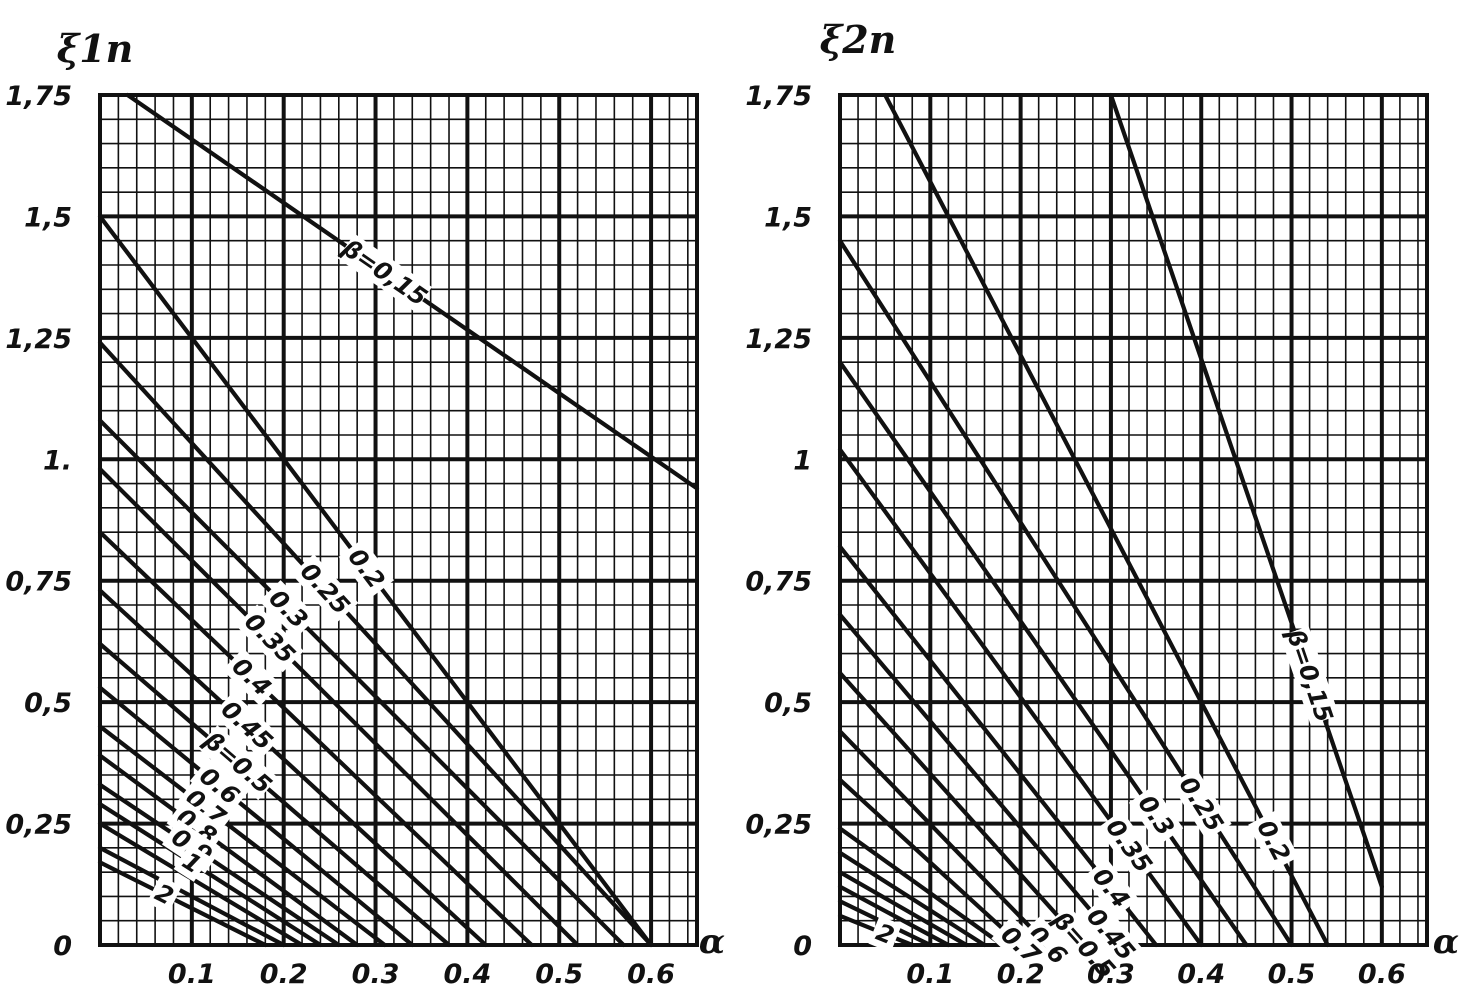 This screenshot has height=1005, width=1481. I want to click on curve-label: 0.2, so click(366, 568).